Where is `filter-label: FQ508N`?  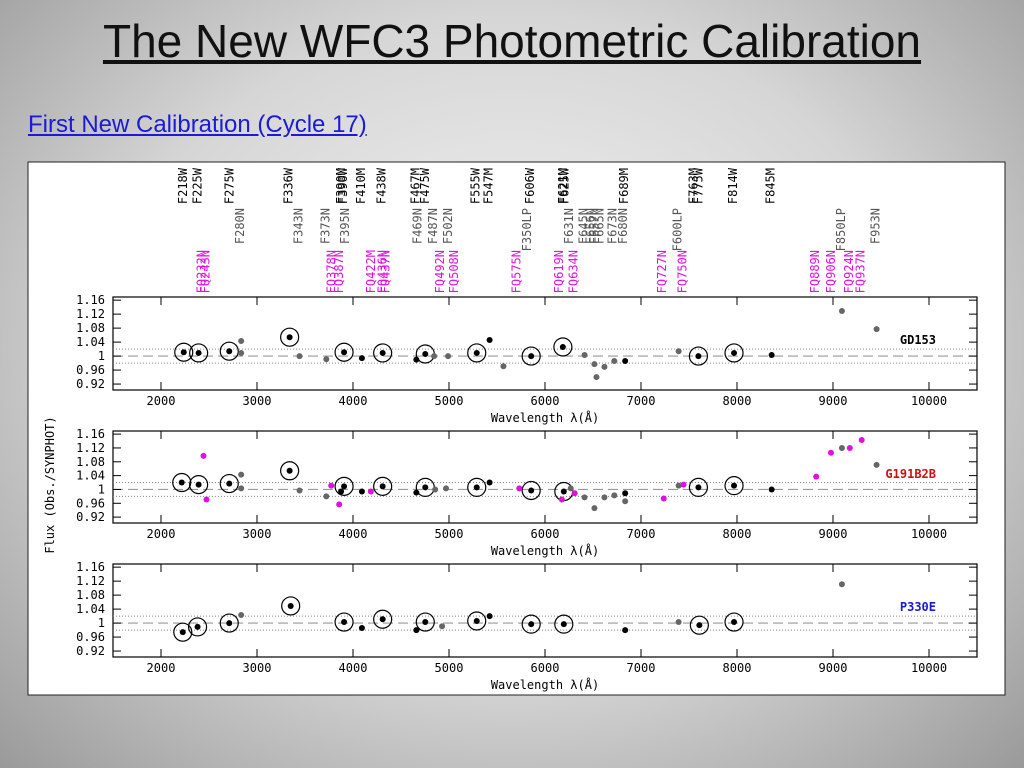
filter-label: FQ508N is located at coordinates (454, 271).